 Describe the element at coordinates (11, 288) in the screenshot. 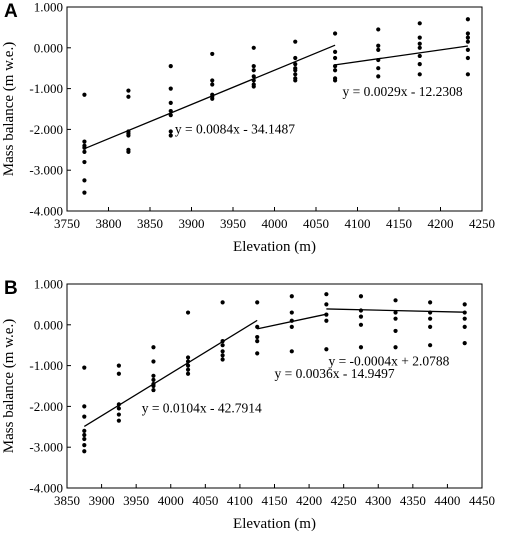

I see `panel-letter: B` at that location.